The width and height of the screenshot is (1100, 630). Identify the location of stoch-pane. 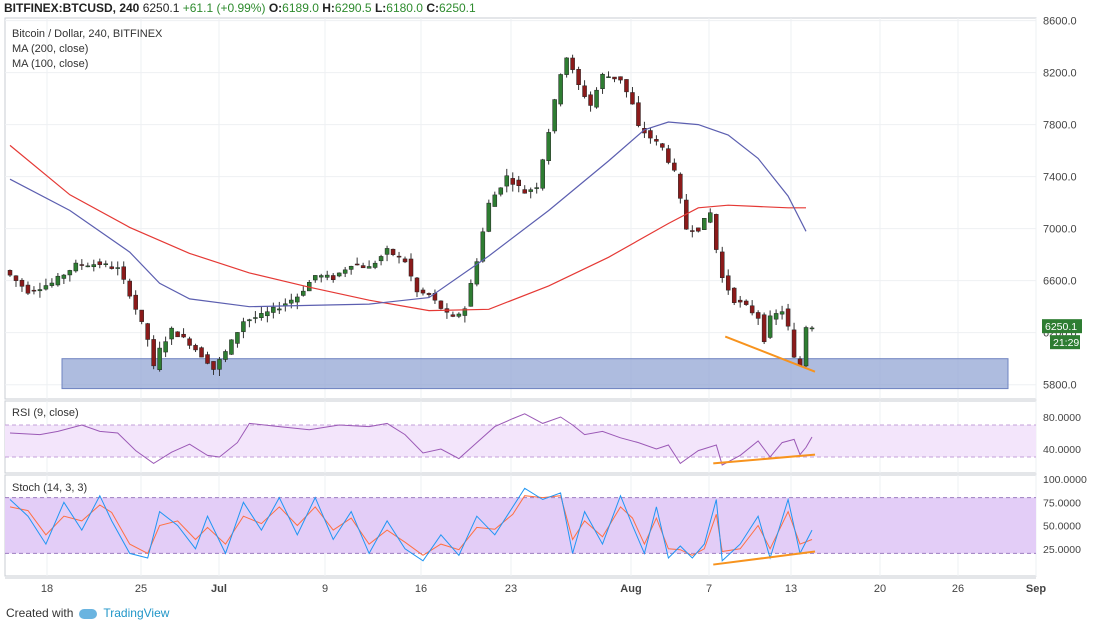
(520, 526).